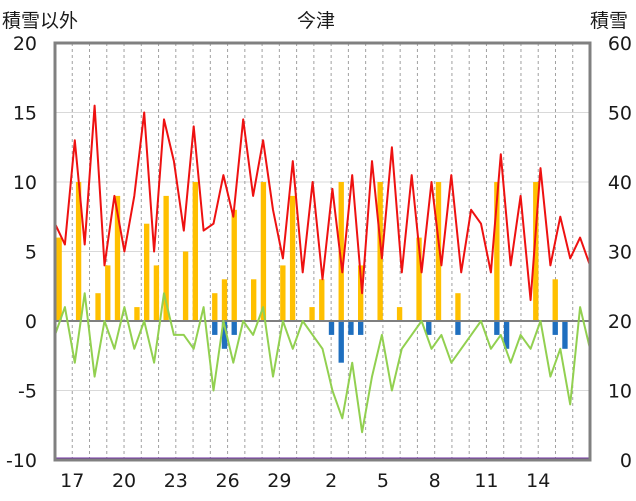 The width and height of the screenshot is (636, 501). I want to click on x-tick-label: 29, so click(279, 481).